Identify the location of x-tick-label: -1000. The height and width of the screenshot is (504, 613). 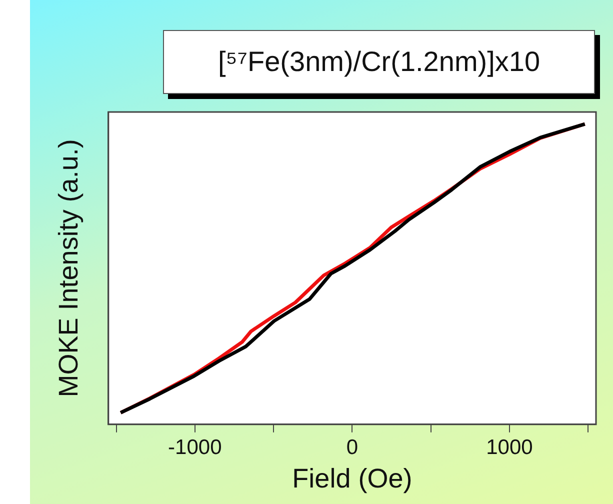
(195, 447).